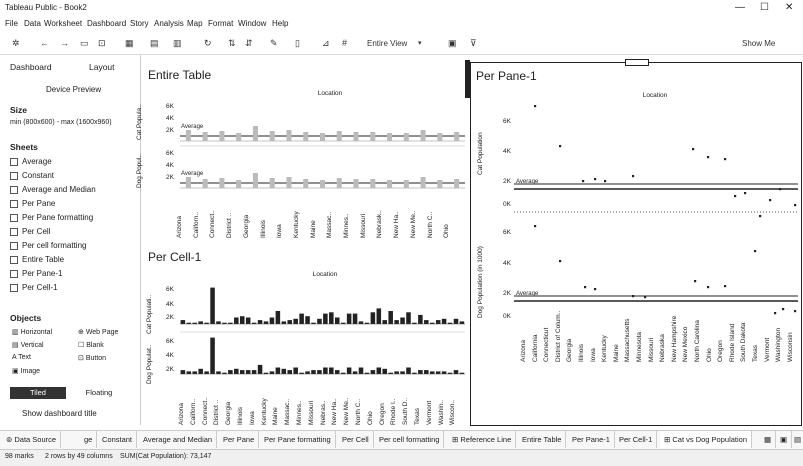  Describe the element at coordinates (16, 43) in the screenshot. I see `tableau-logo-icon: ✲` at that location.